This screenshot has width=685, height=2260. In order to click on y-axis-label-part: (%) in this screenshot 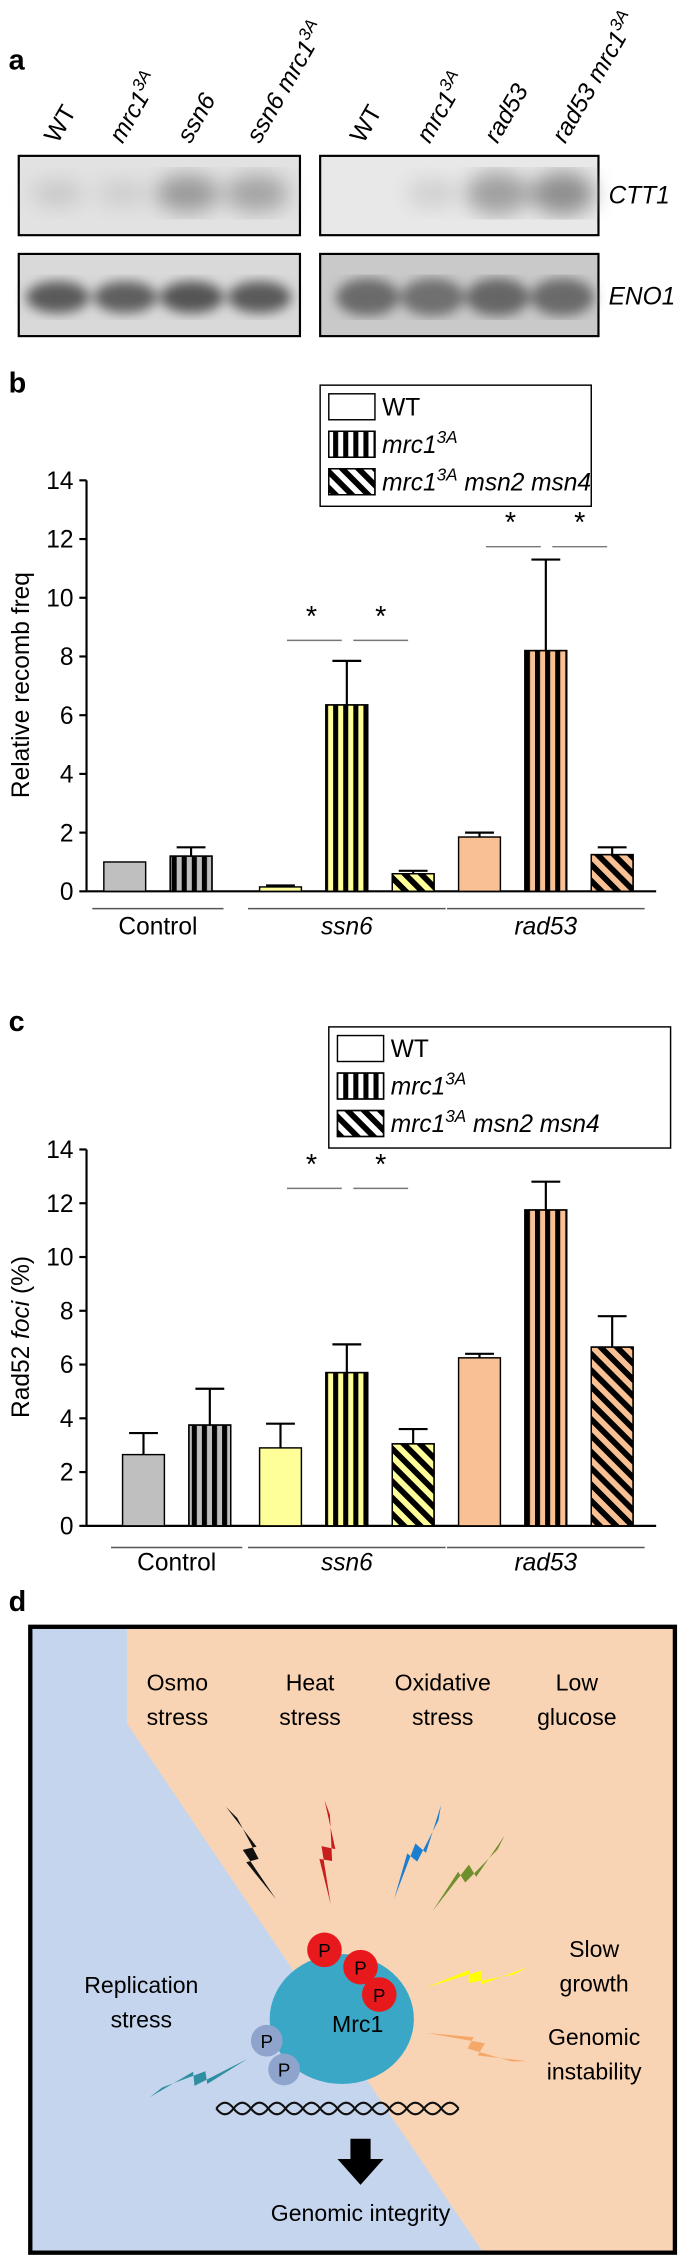, I will do `click(21, 1278)`.